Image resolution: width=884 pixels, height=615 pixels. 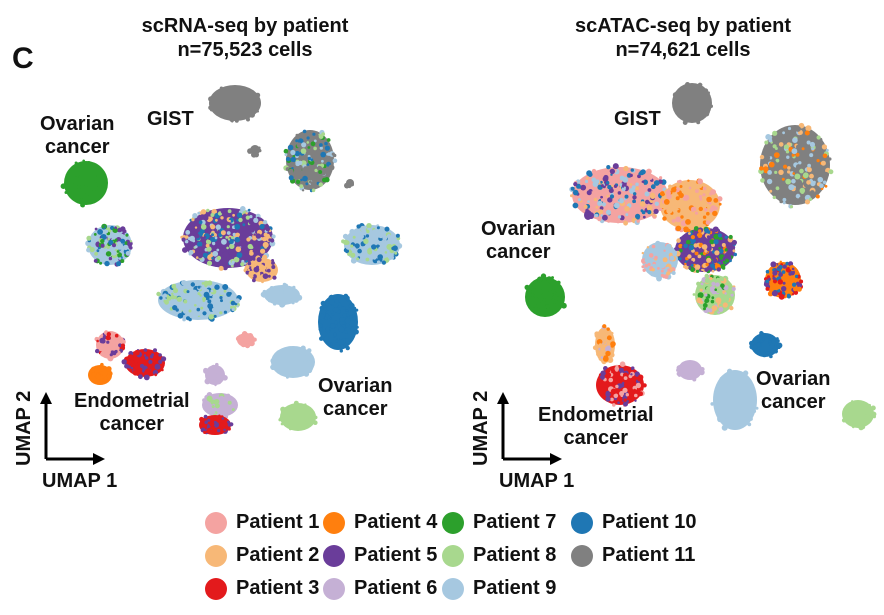 What do you see at coordinates (499, 588) in the screenshot?
I see `legend-item: Patient 9` at bounding box center [499, 588].